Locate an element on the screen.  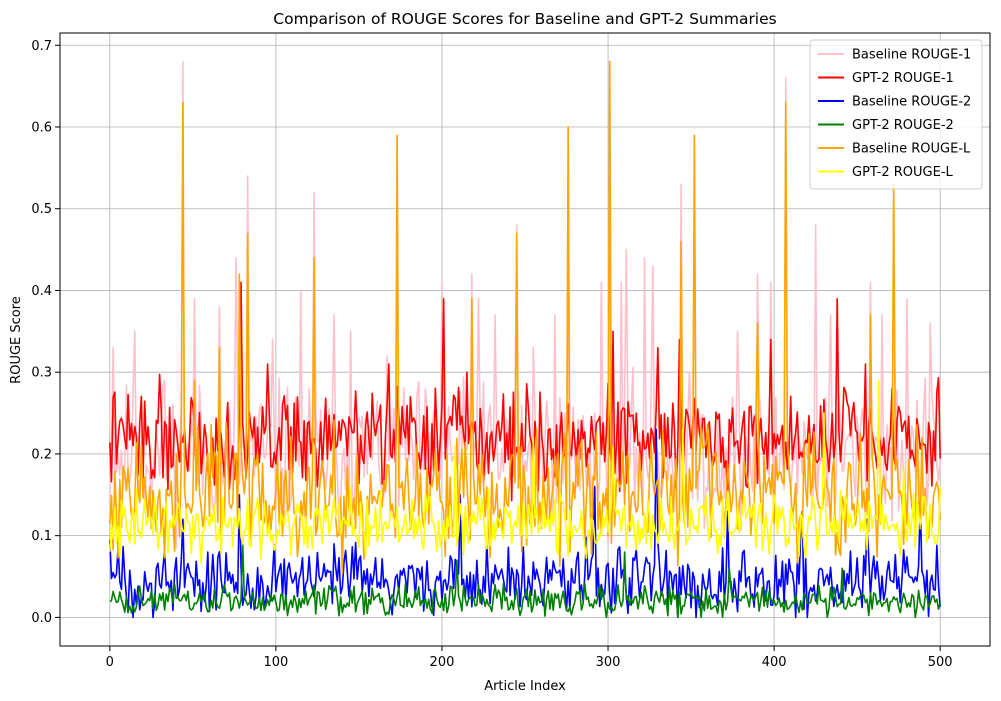
x-tick-label: 300 is located at coordinates (608, 662).